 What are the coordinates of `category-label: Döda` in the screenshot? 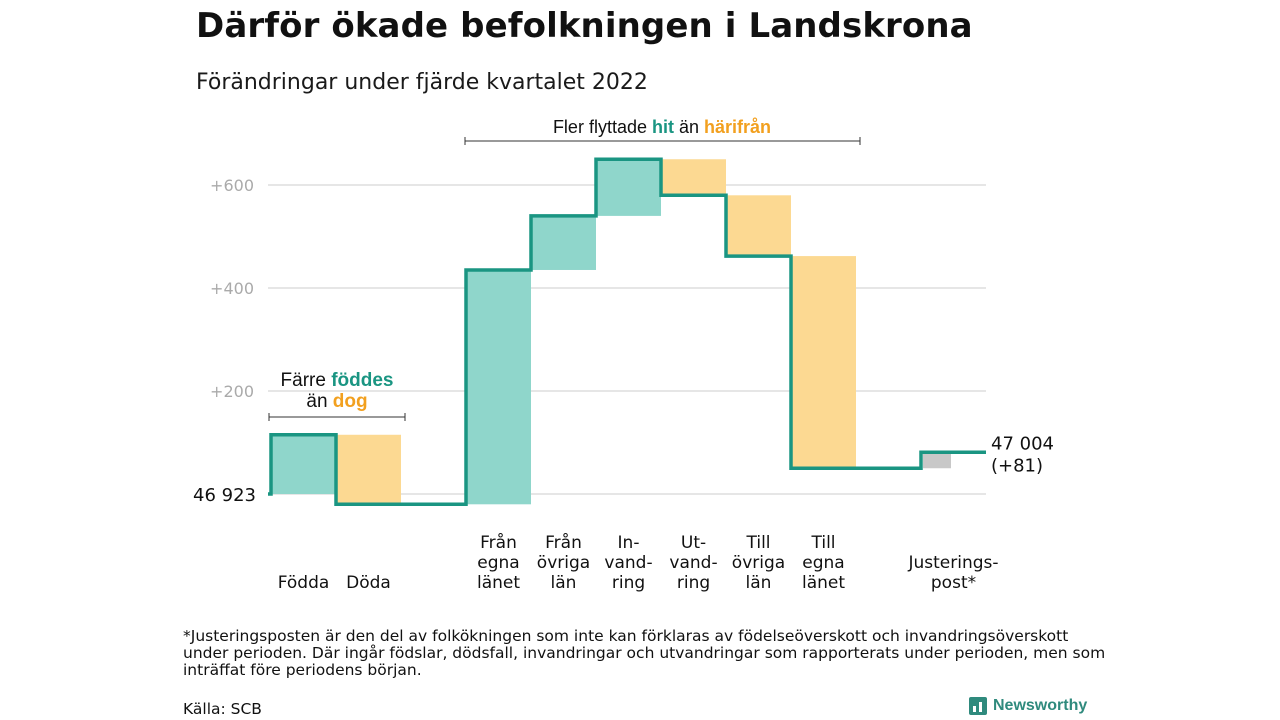 It's located at (368, 583).